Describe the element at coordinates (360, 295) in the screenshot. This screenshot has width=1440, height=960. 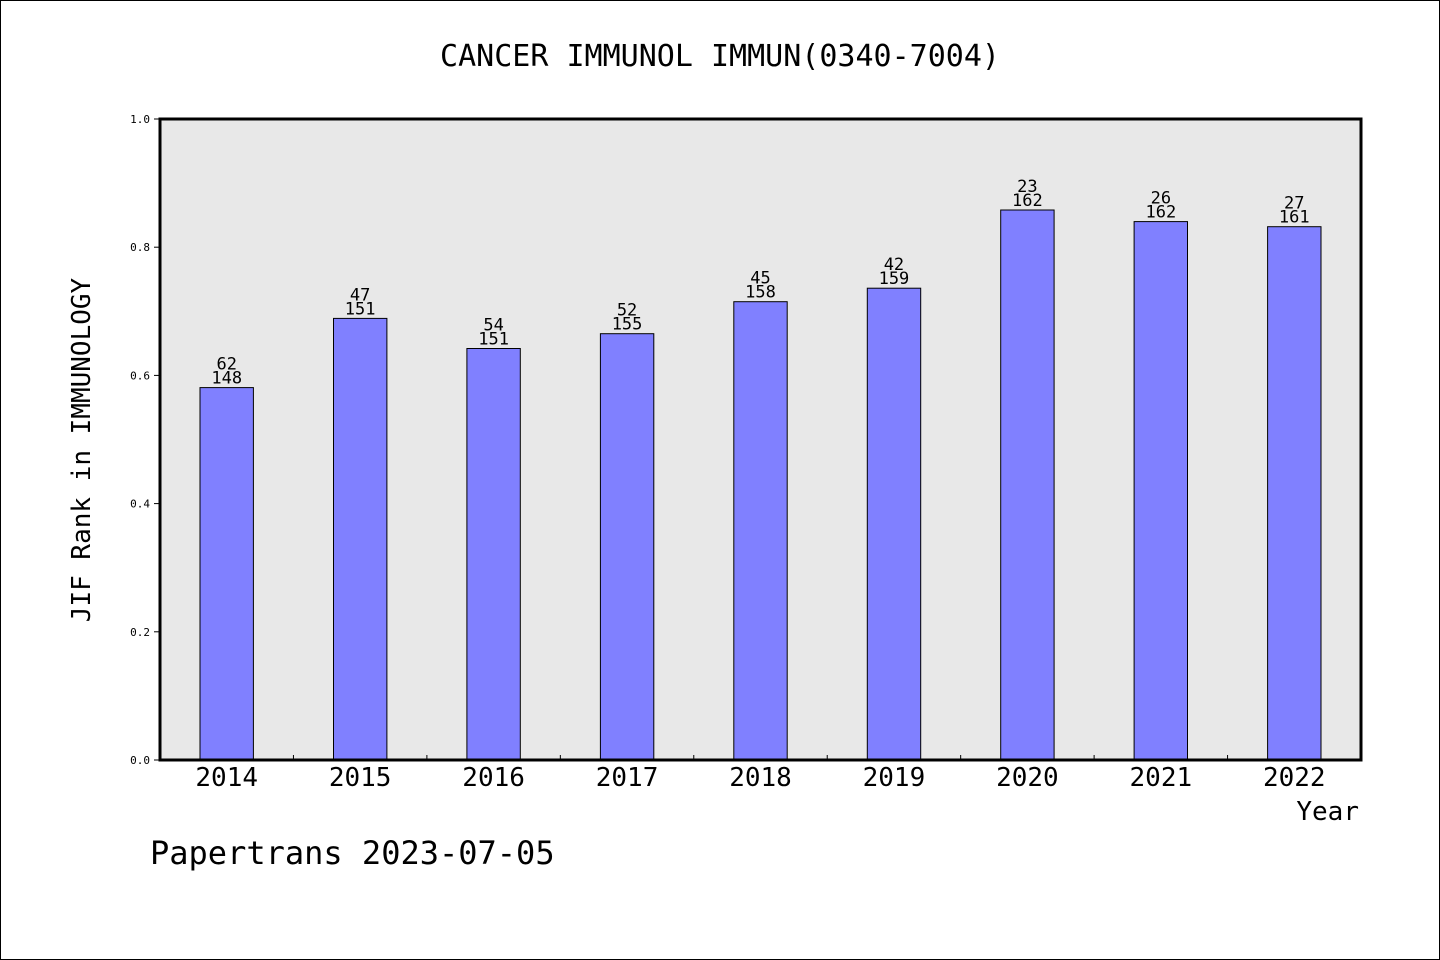
I see `rank-label: 47` at that location.